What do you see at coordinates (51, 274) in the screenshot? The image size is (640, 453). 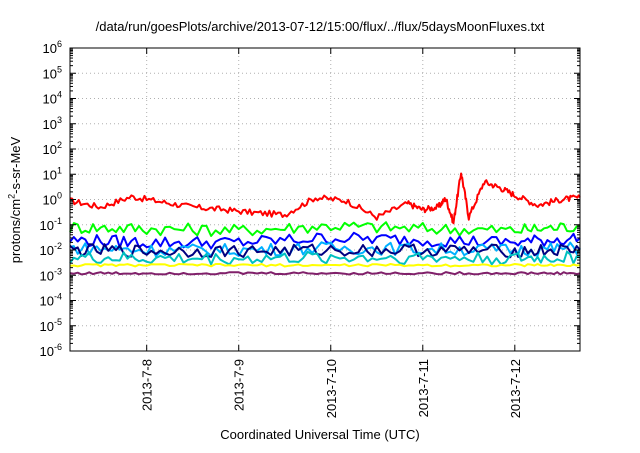 I see `y-tick-label: 10⁻³` at bounding box center [51, 274].